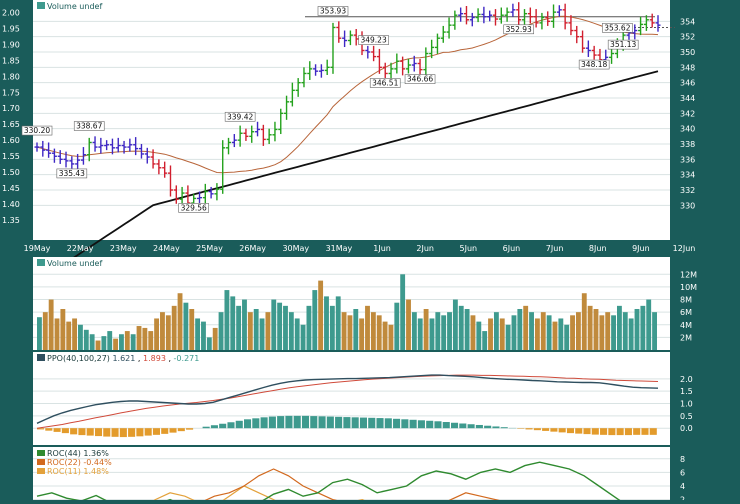  What do you see at coordinates (252, 248) in the screenshot?
I see `date-axis-label: 26May` at bounding box center [252, 248].